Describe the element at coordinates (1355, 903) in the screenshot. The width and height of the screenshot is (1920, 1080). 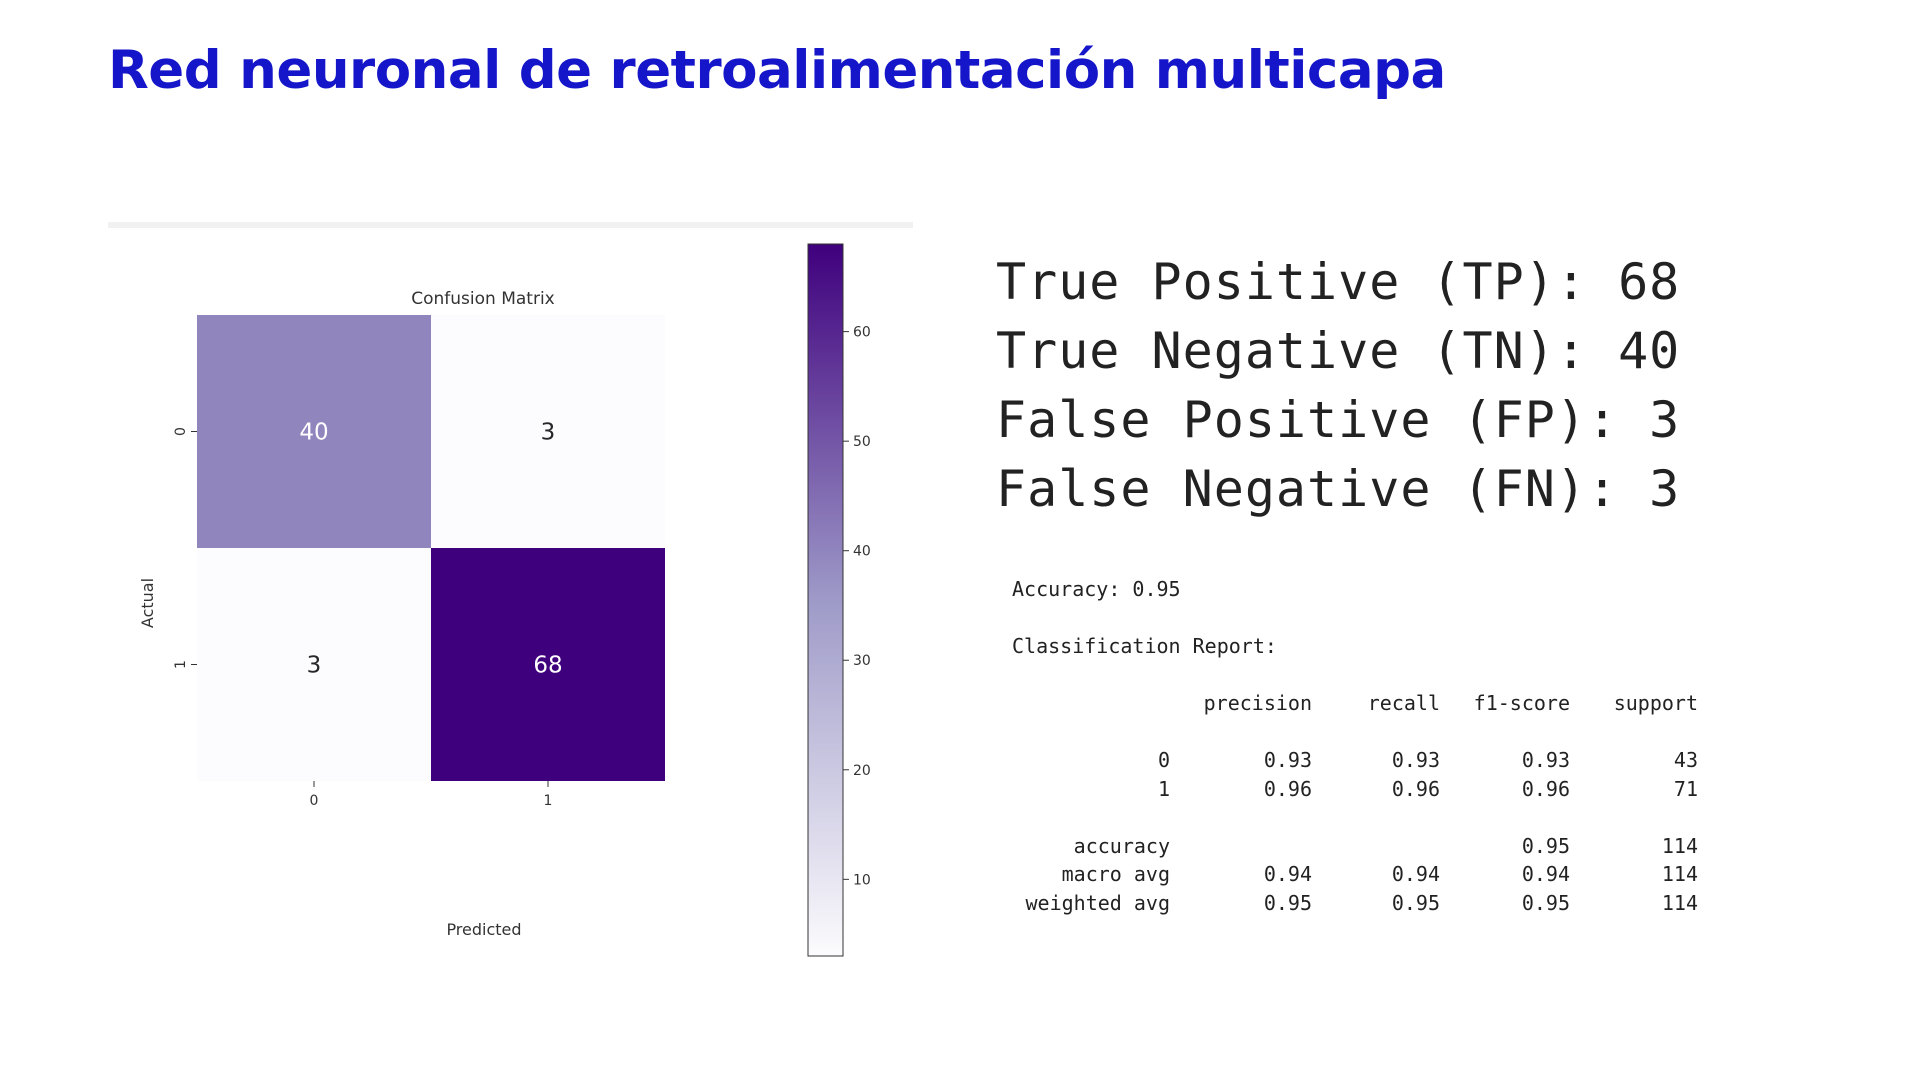
I see `report-summary-row: weighted avg 0.95 0.95 0.95 114` at that location.